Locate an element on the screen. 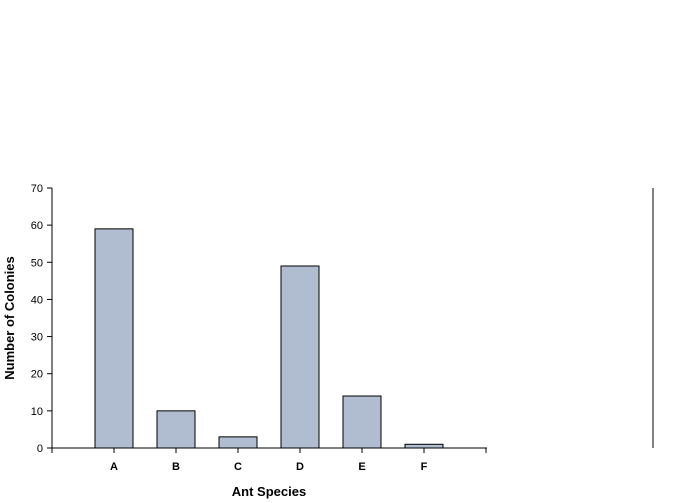  y-tick-label-20: 20 is located at coordinates (37, 375).